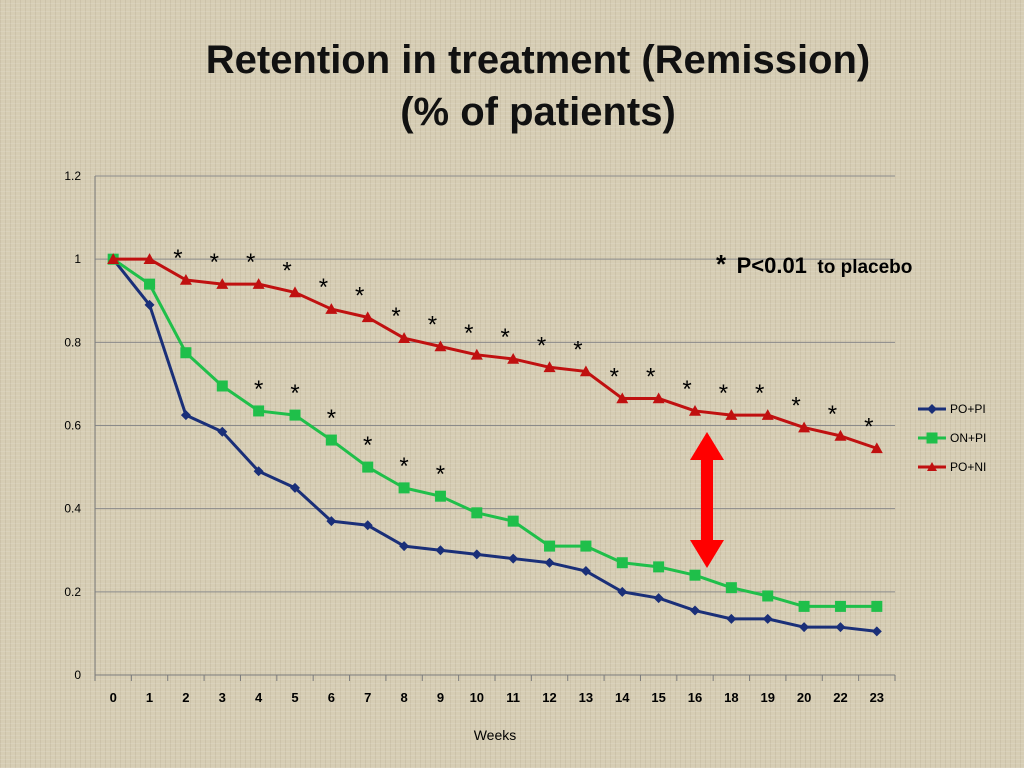  What do you see at coordinates (840, 697) in the screenshot?
I see `x-tick-label: 22` at bounding box center [840, 697].